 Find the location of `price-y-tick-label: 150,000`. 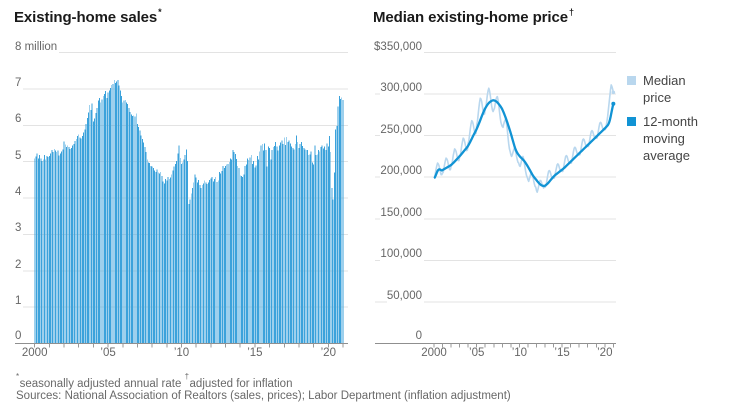

price-y-tick-label: 150,000 is located at coordinates (402, 213).